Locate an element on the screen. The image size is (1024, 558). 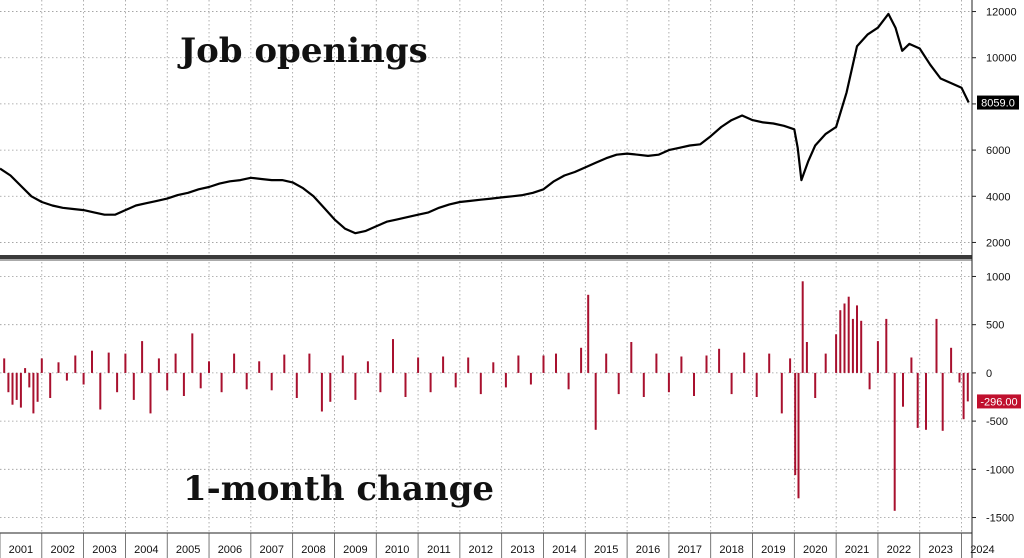
one-month-change-last-value-bg is located at coordinates (999, 401).